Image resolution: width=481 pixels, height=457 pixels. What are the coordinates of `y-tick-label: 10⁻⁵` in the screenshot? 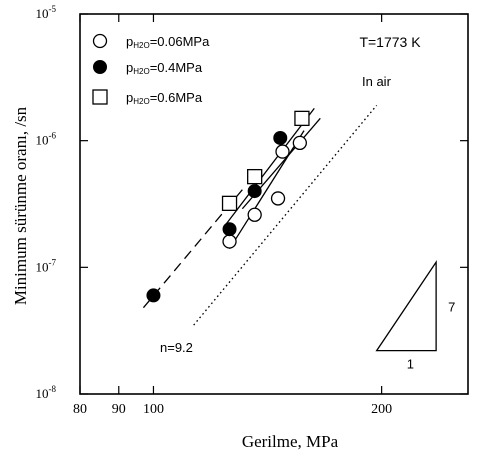 It's located at (46, 12).